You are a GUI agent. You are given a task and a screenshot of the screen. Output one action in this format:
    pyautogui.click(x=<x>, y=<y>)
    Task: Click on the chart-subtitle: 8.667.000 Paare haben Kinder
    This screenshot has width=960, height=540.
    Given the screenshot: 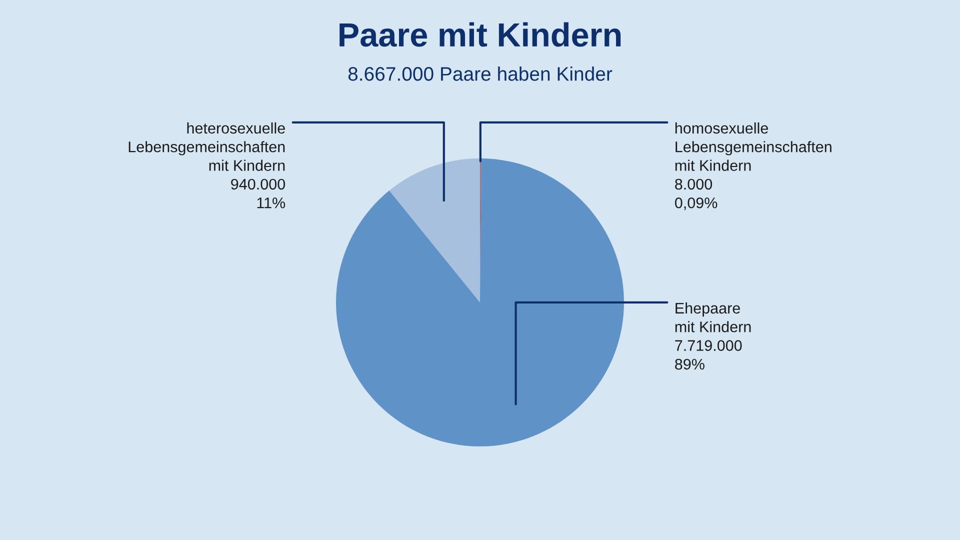 What is the action you would take?
    pyautogui.click(x=480, y=73)
    